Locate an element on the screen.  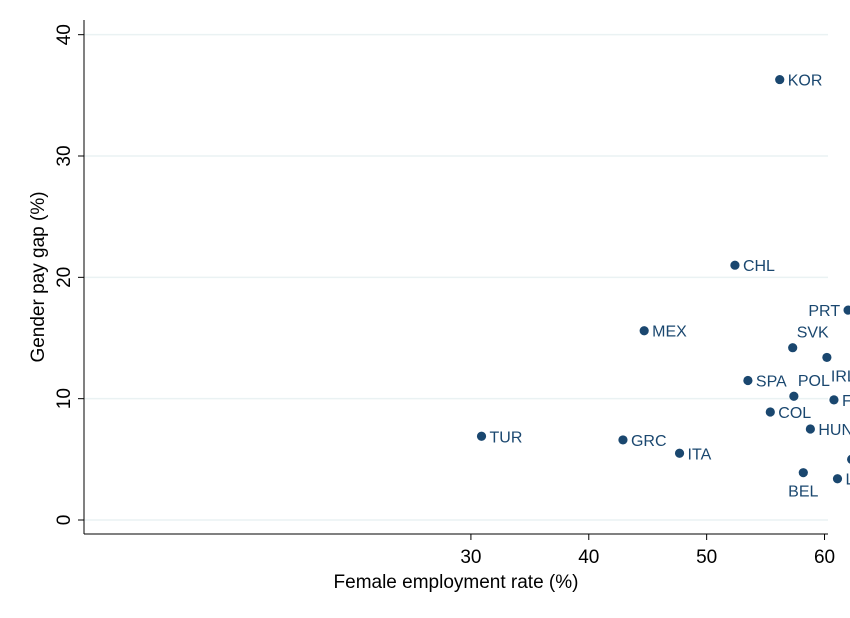
point-tur is located at coordinates (481, 436).